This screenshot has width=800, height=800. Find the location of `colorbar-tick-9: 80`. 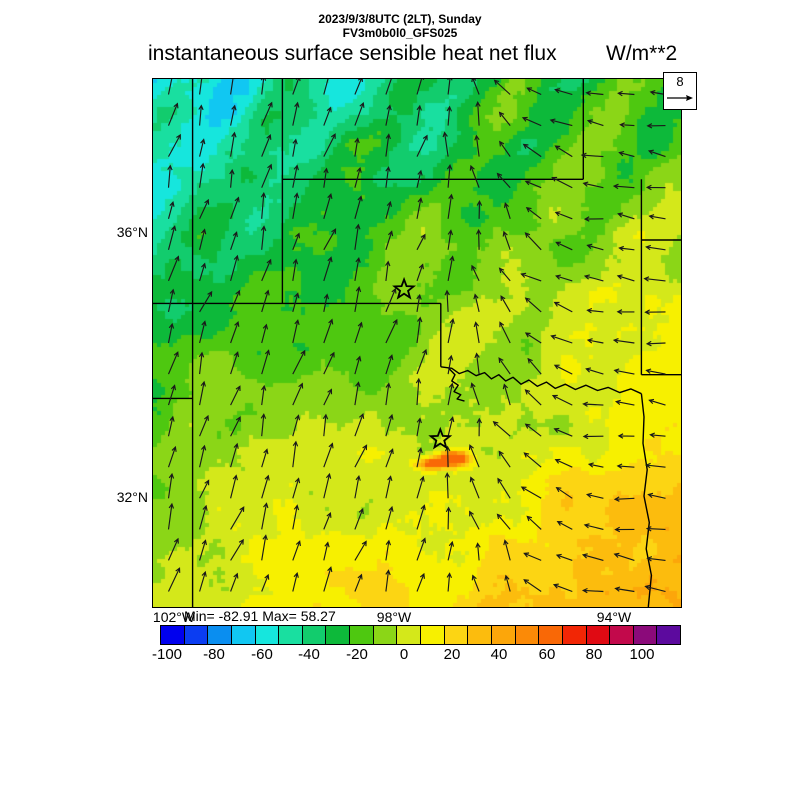

colorbar-tick-9: 80 is located at coordinates (594, 654).